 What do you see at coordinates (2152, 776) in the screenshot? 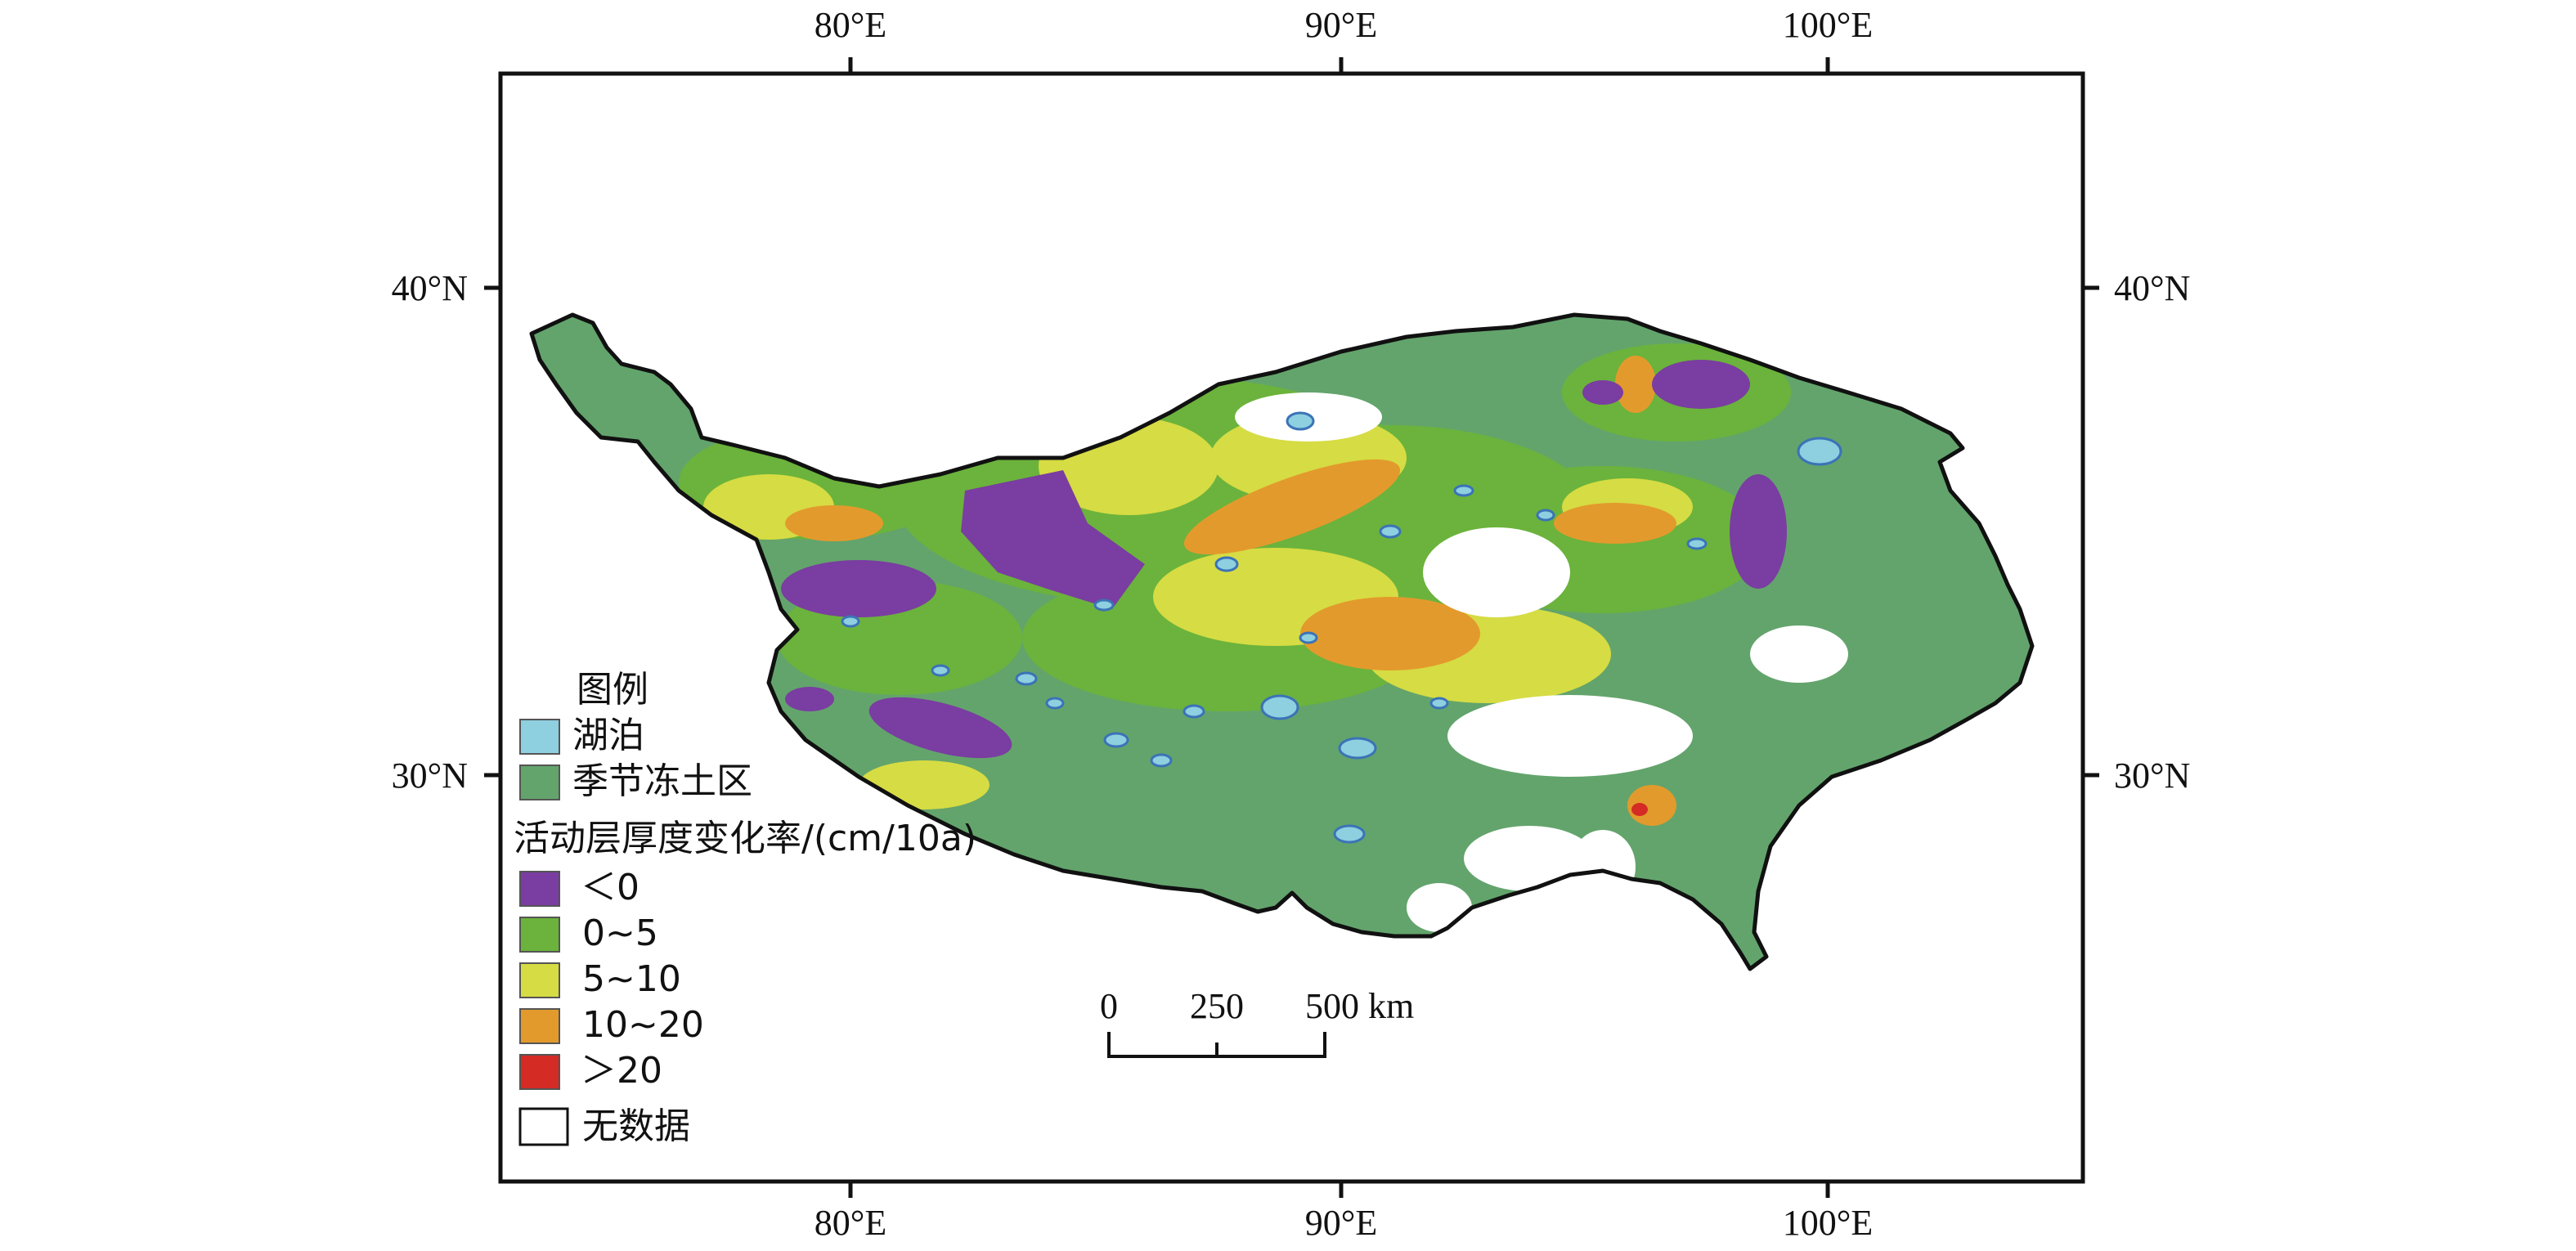
I see `right-lat-label-30: 30°N` at bounding box center [2152, 776].